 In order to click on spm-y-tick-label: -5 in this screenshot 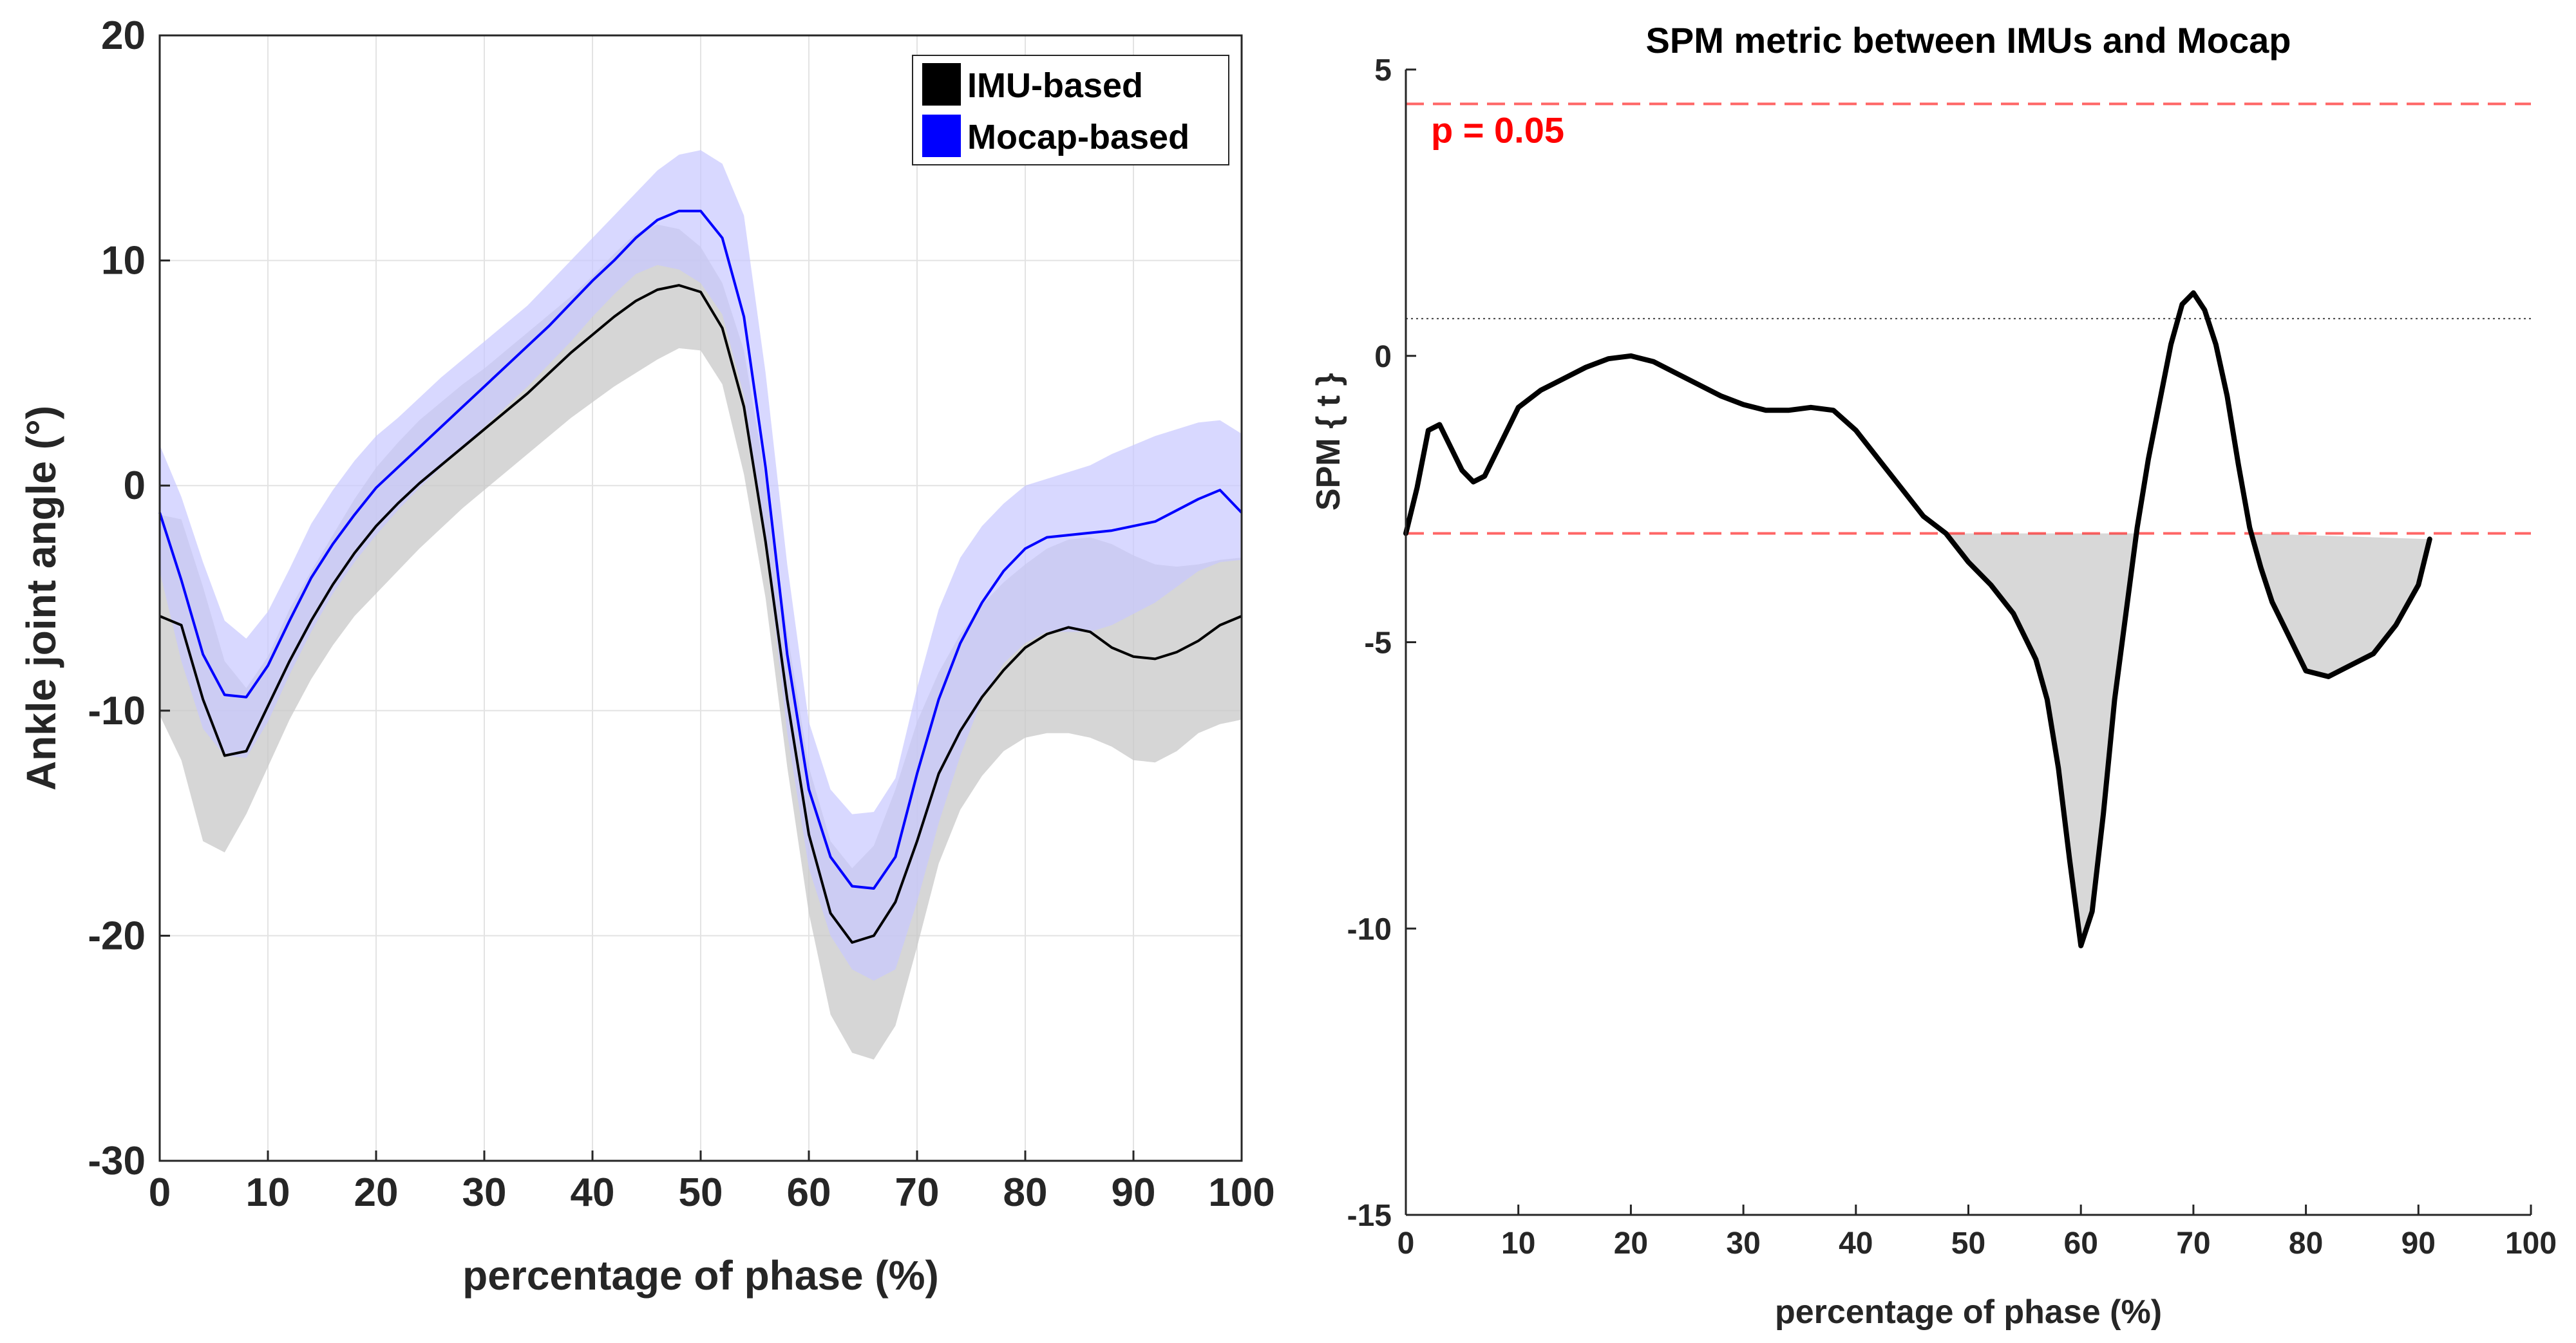, I will do `click(1378, 643)`.